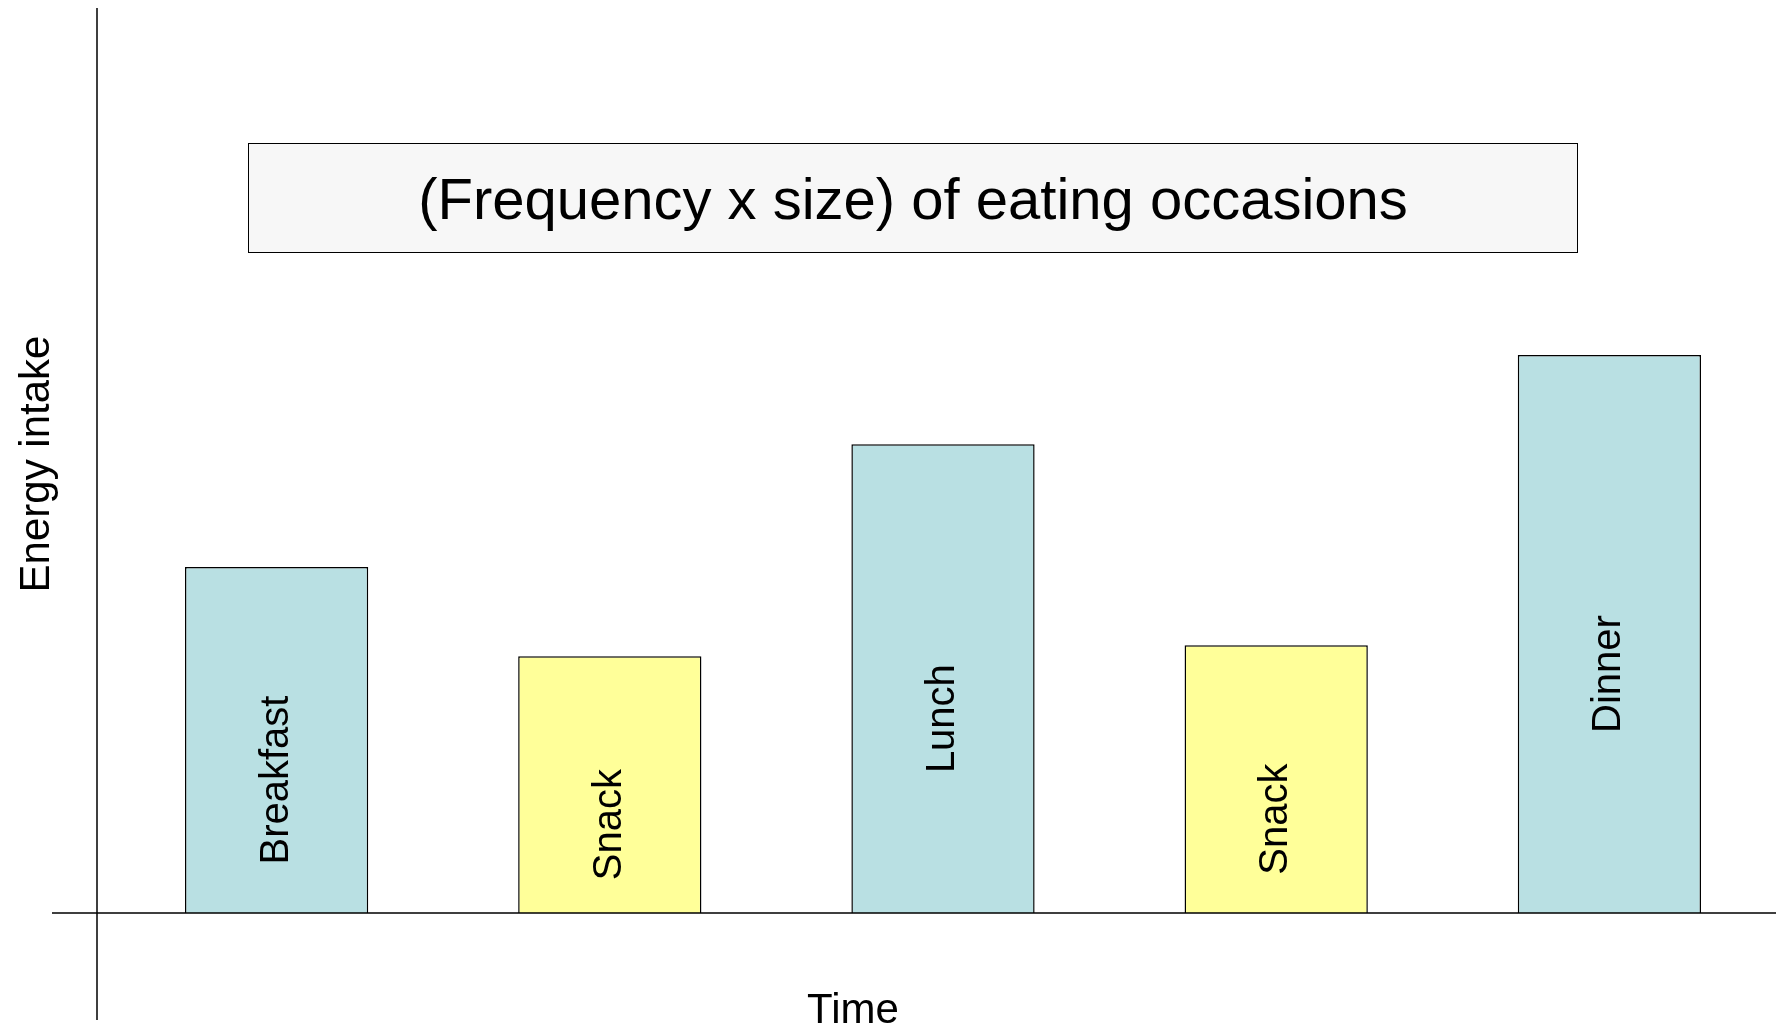 This screenshot has width=1776, height=1036. Describe the element at coordinates (853, 1009) in the screenshot. I see `x-axis-title: Time` at that location.